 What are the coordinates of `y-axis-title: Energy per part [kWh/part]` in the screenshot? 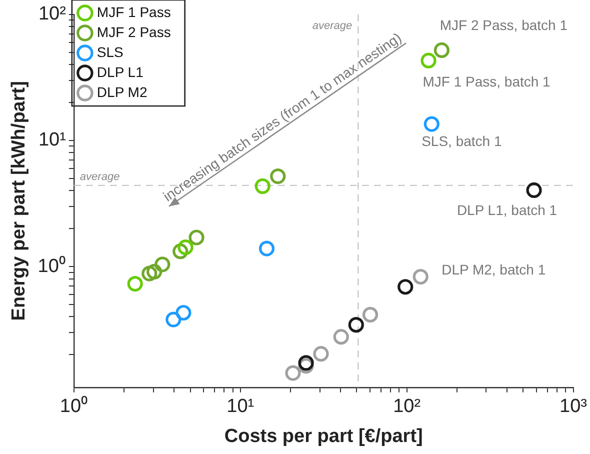 It's located at (19, 201).